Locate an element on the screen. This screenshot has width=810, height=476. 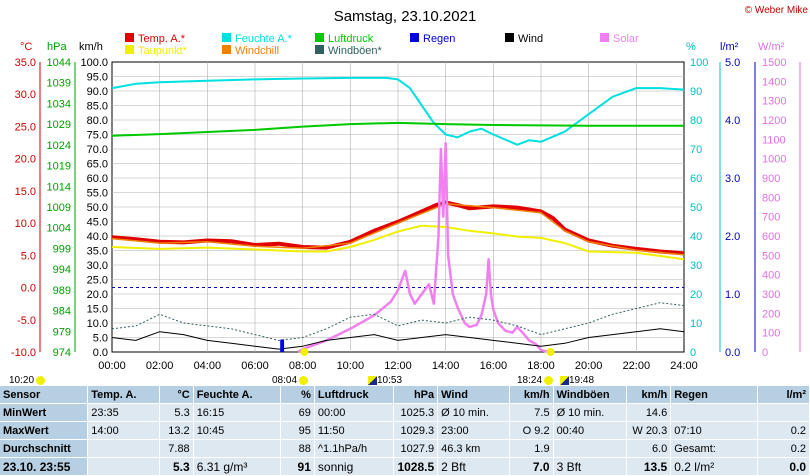
time-tick-label: 20:00 is located at coordinates (589, 366).